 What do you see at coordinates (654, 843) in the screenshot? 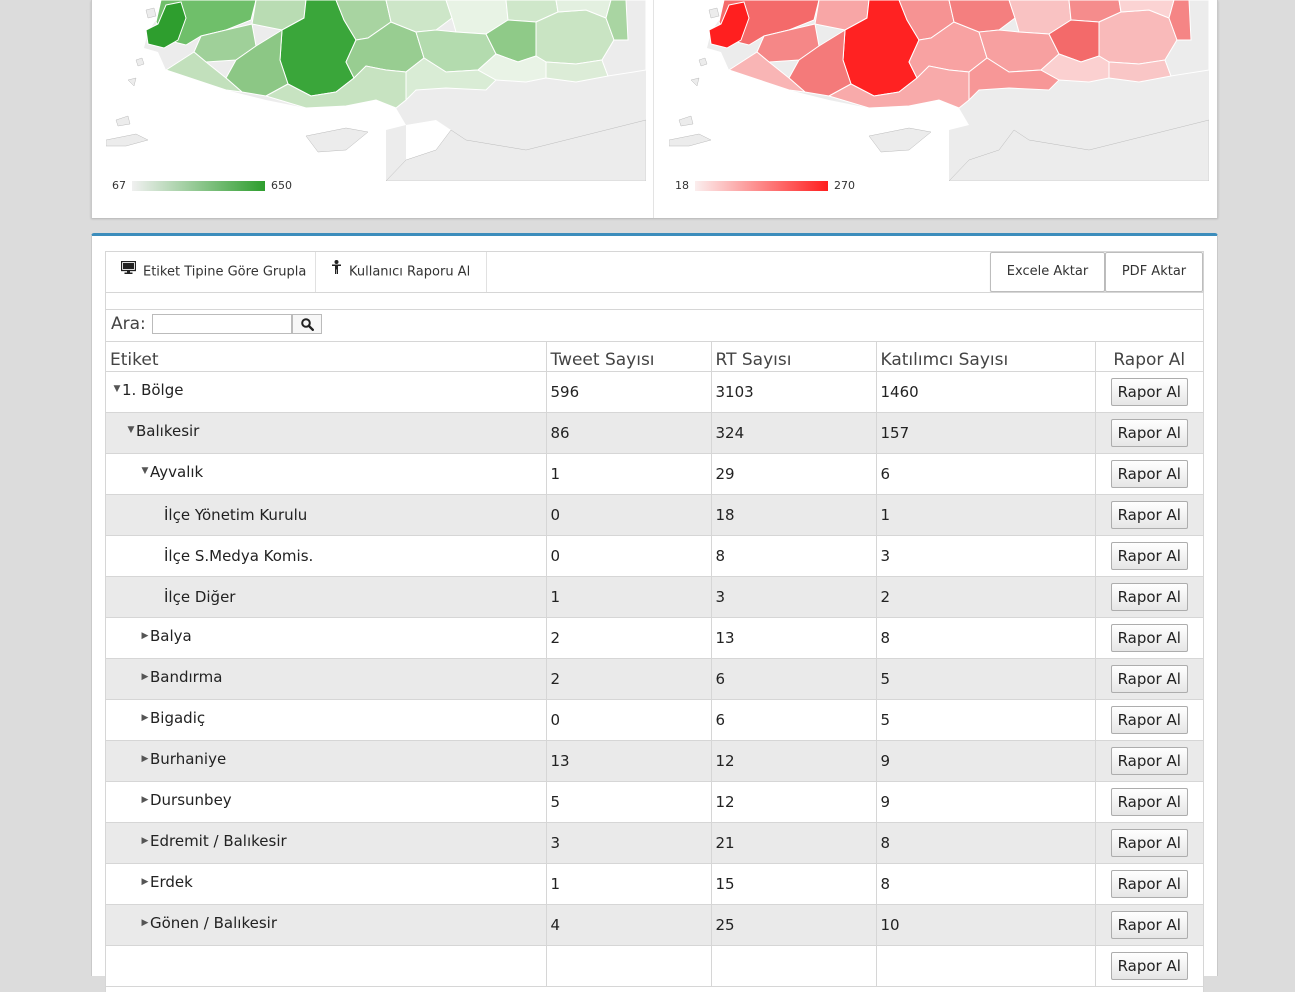
I see `table-row: ▶ Edremit / Balıkesir 3 21 8 Rapor Al` at bounding box center [654, 843].